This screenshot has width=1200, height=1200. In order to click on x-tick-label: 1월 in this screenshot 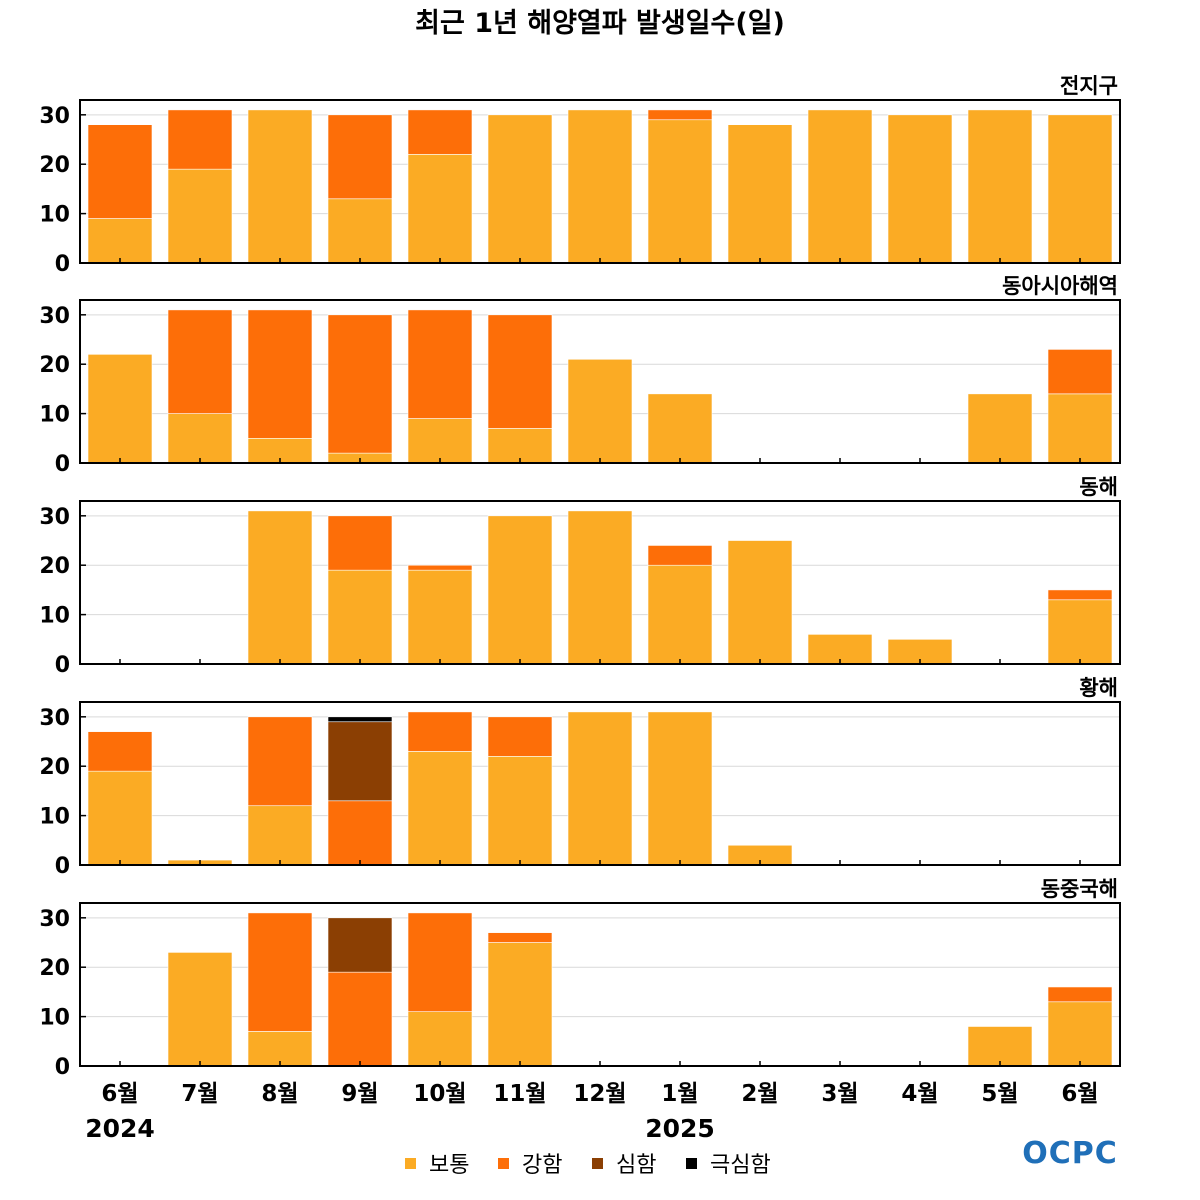, I will do `click(679, 1094)`.